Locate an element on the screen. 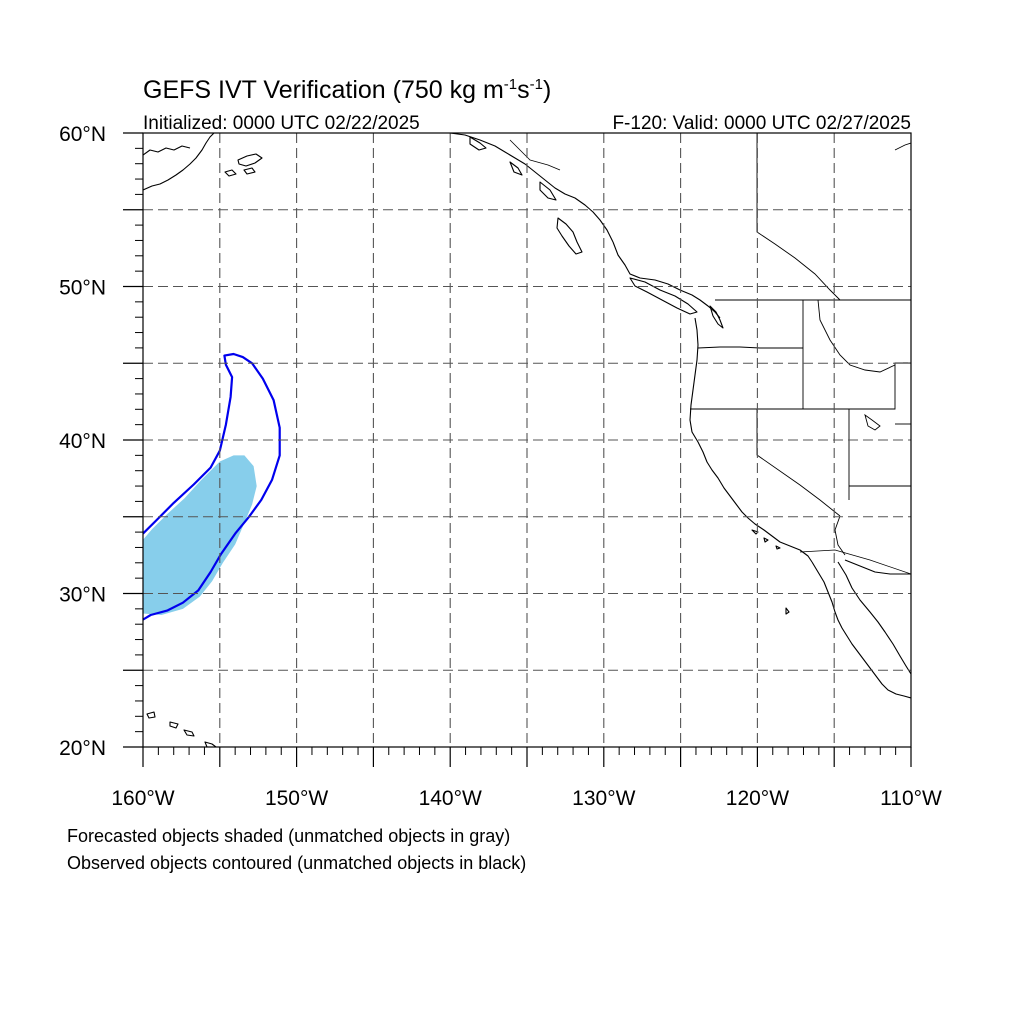  southeast-alaska-coastline is located at coordinates (531, 188).